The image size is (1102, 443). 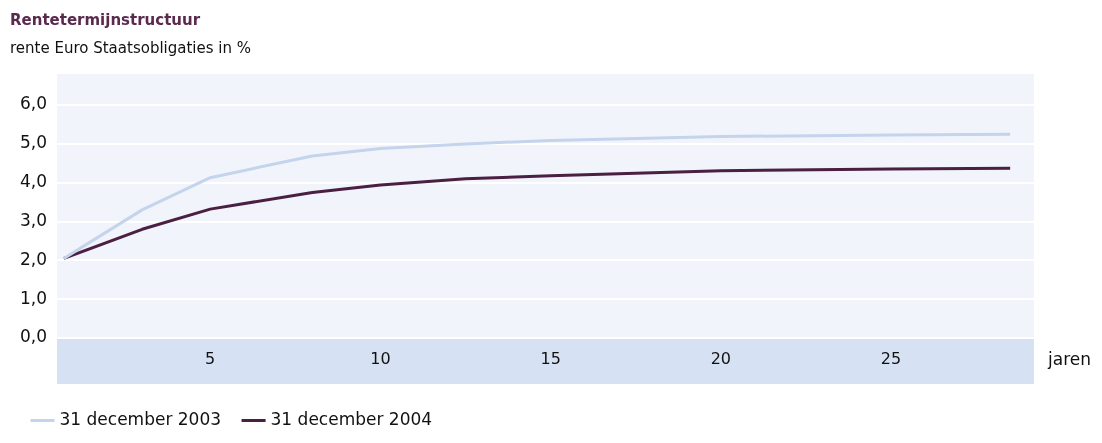 What do you see at coordinates (380, 358) in the screenshot?
I see `x-tick-label: 10` at bounding box center [380, 358].